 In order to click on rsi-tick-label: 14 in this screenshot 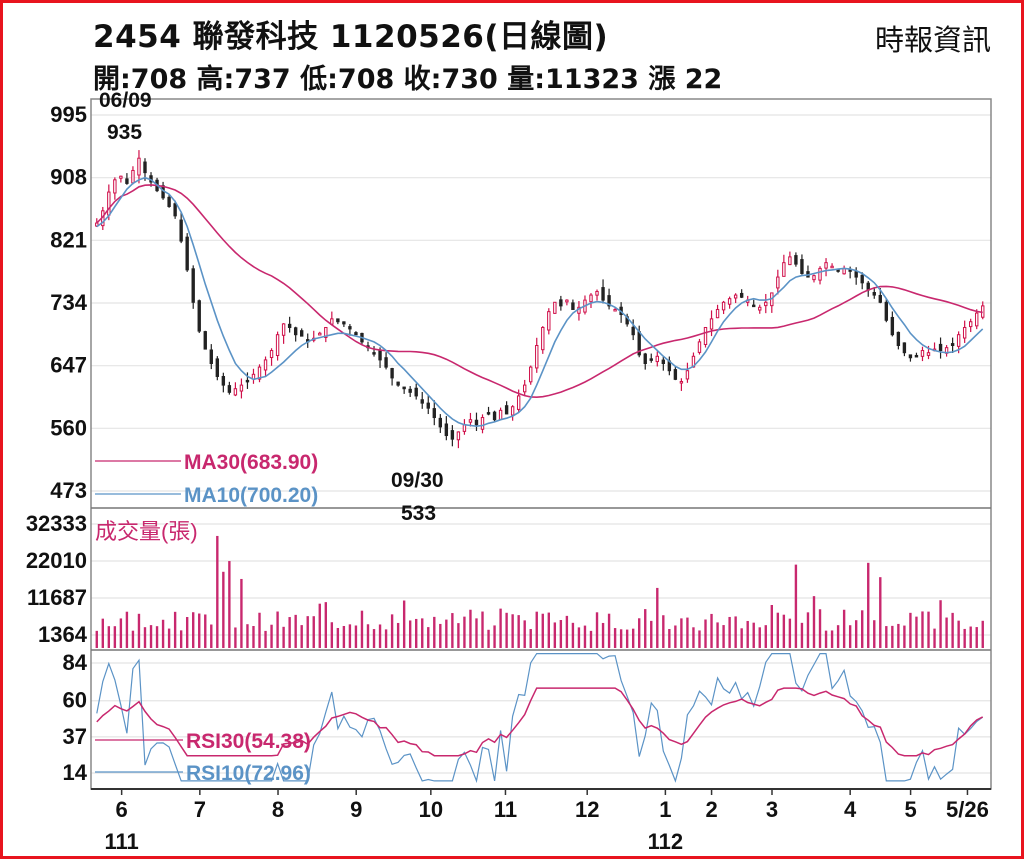, I will do `click(75, 772)`.